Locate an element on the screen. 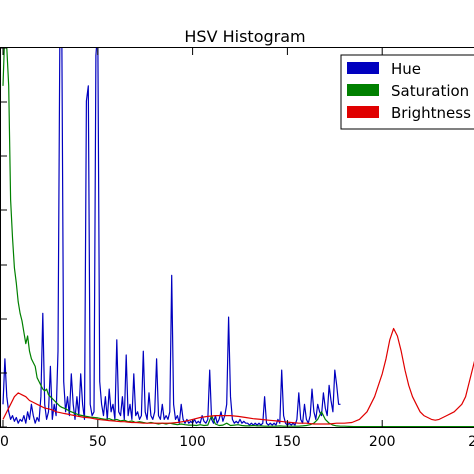 Image resolution: width=474 pixels, height=474 pixels. legend-swatch-brightness is located at coordinates (363, 112).